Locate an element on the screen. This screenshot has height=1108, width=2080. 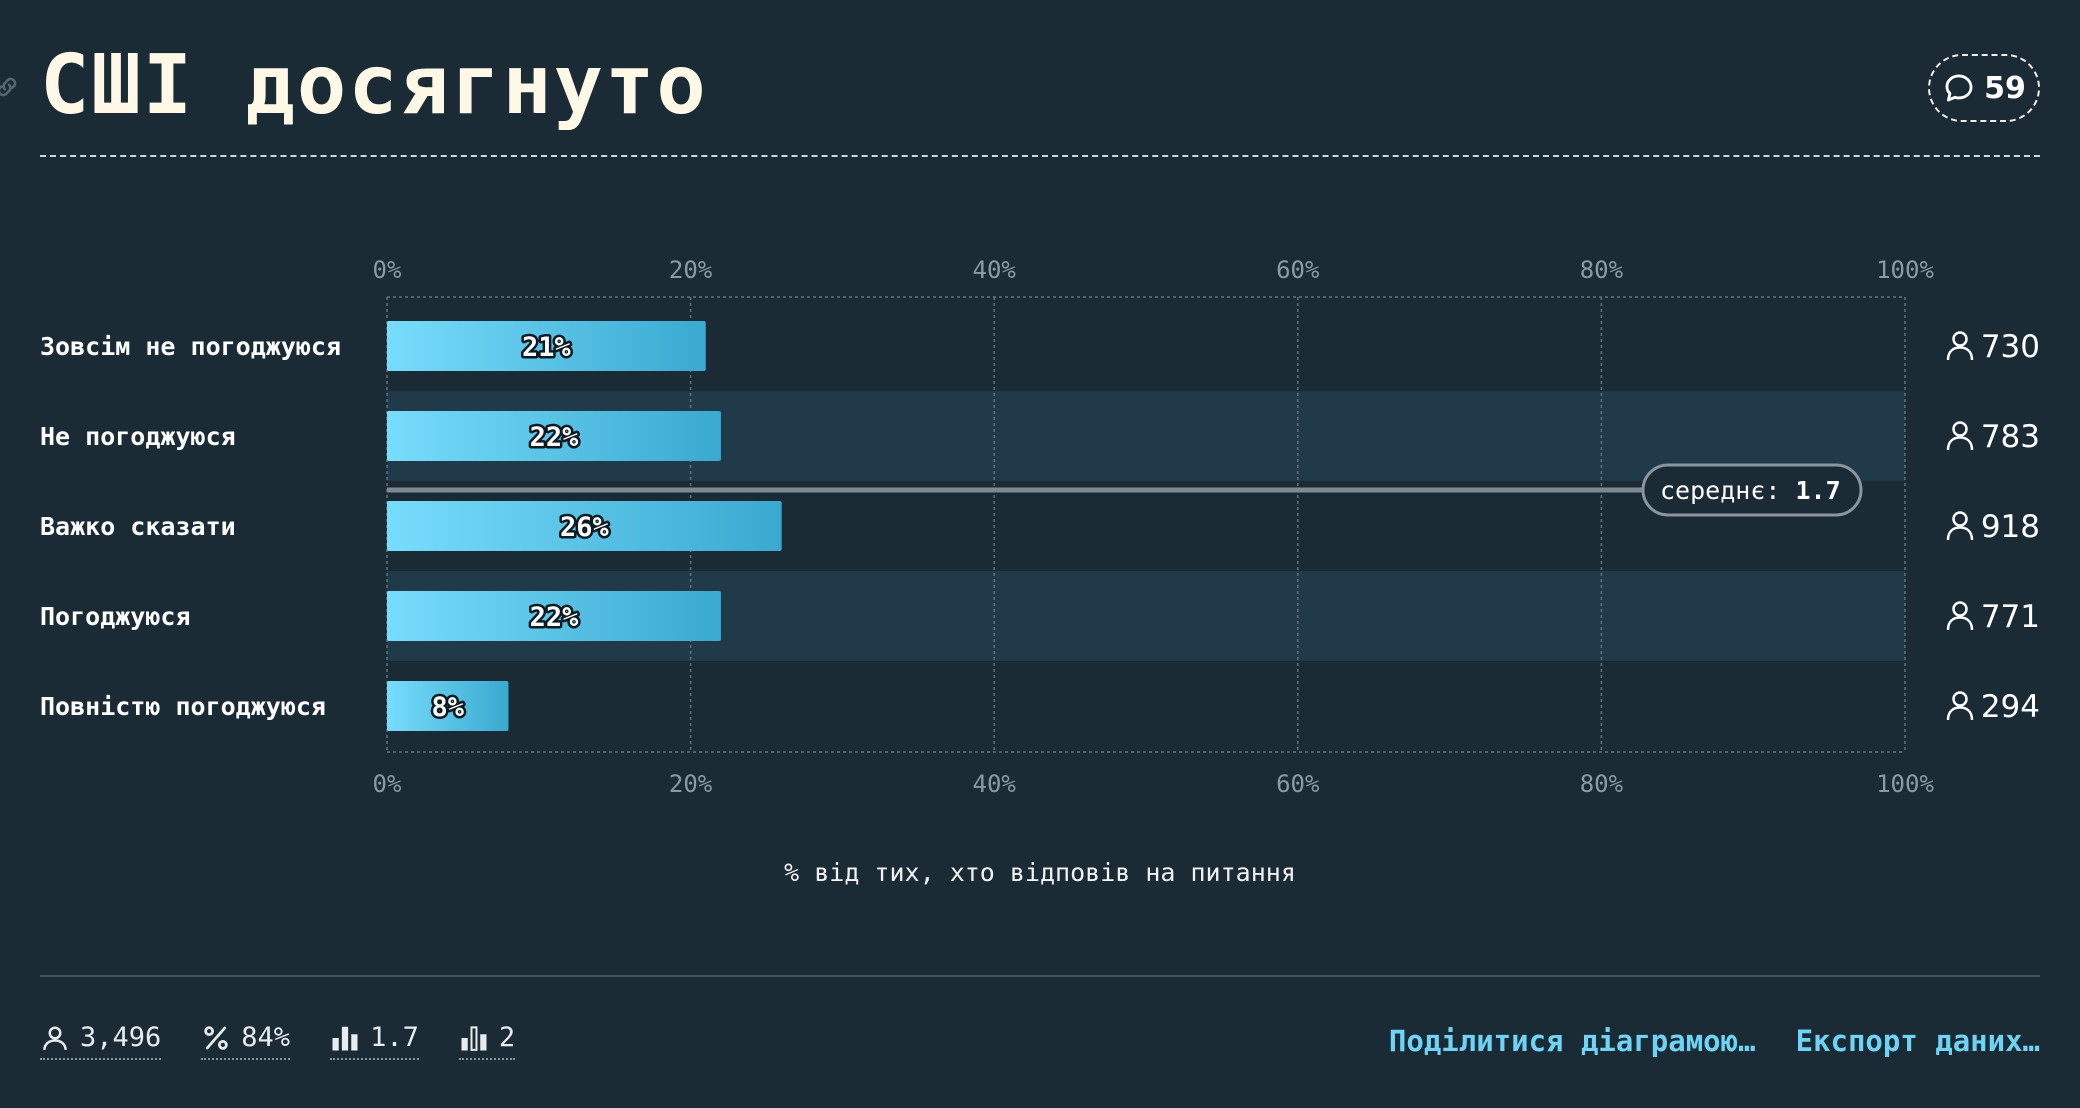
count-label: 783 is located at coordinates (2010, 437).